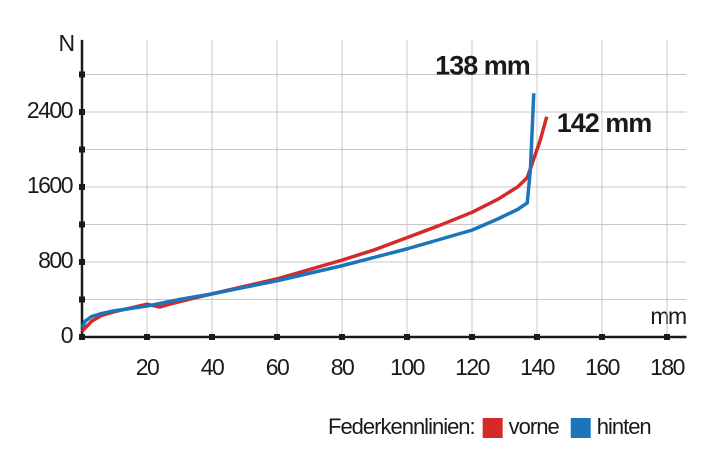 The image size is (712, 451). What do you see at coordinates (65, 43) in the screenshot?
I see `y-axis-label: N` at bounding box center [65, 43].